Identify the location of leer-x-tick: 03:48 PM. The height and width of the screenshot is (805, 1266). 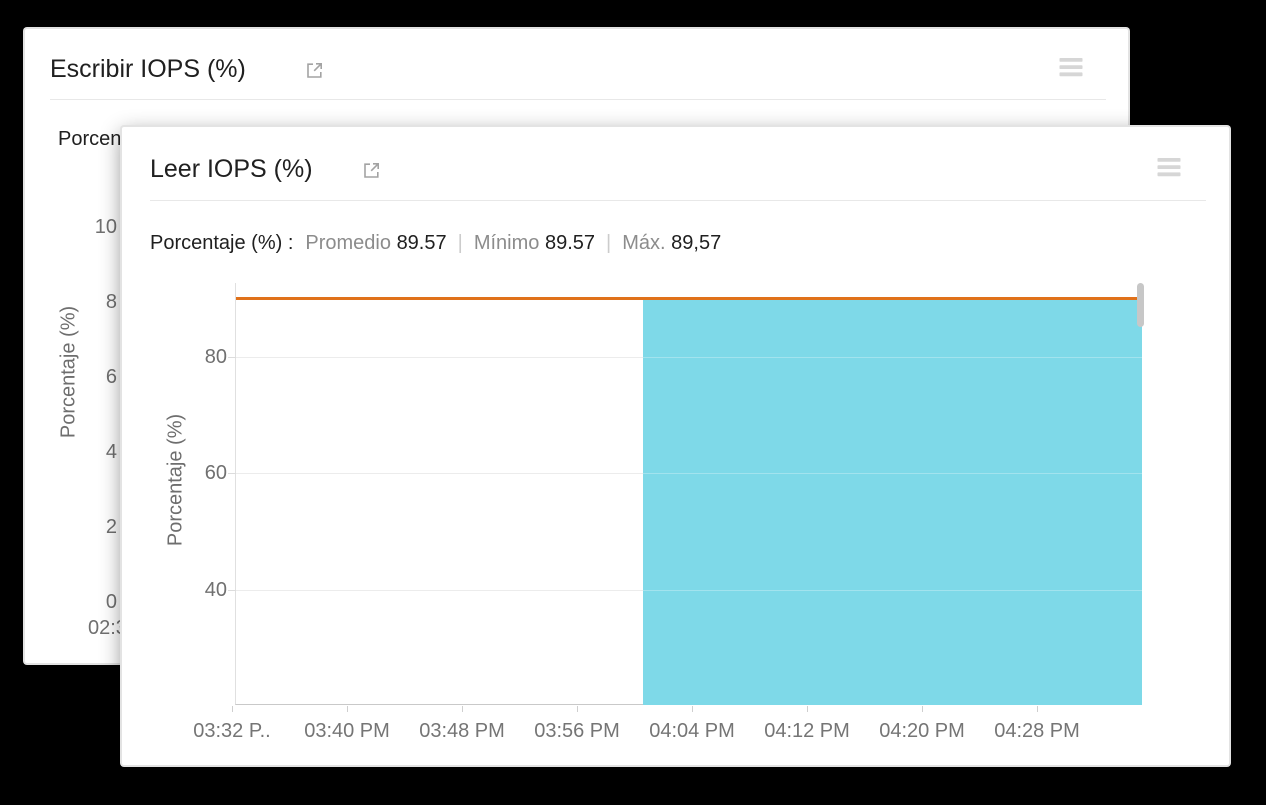
(462, 731).